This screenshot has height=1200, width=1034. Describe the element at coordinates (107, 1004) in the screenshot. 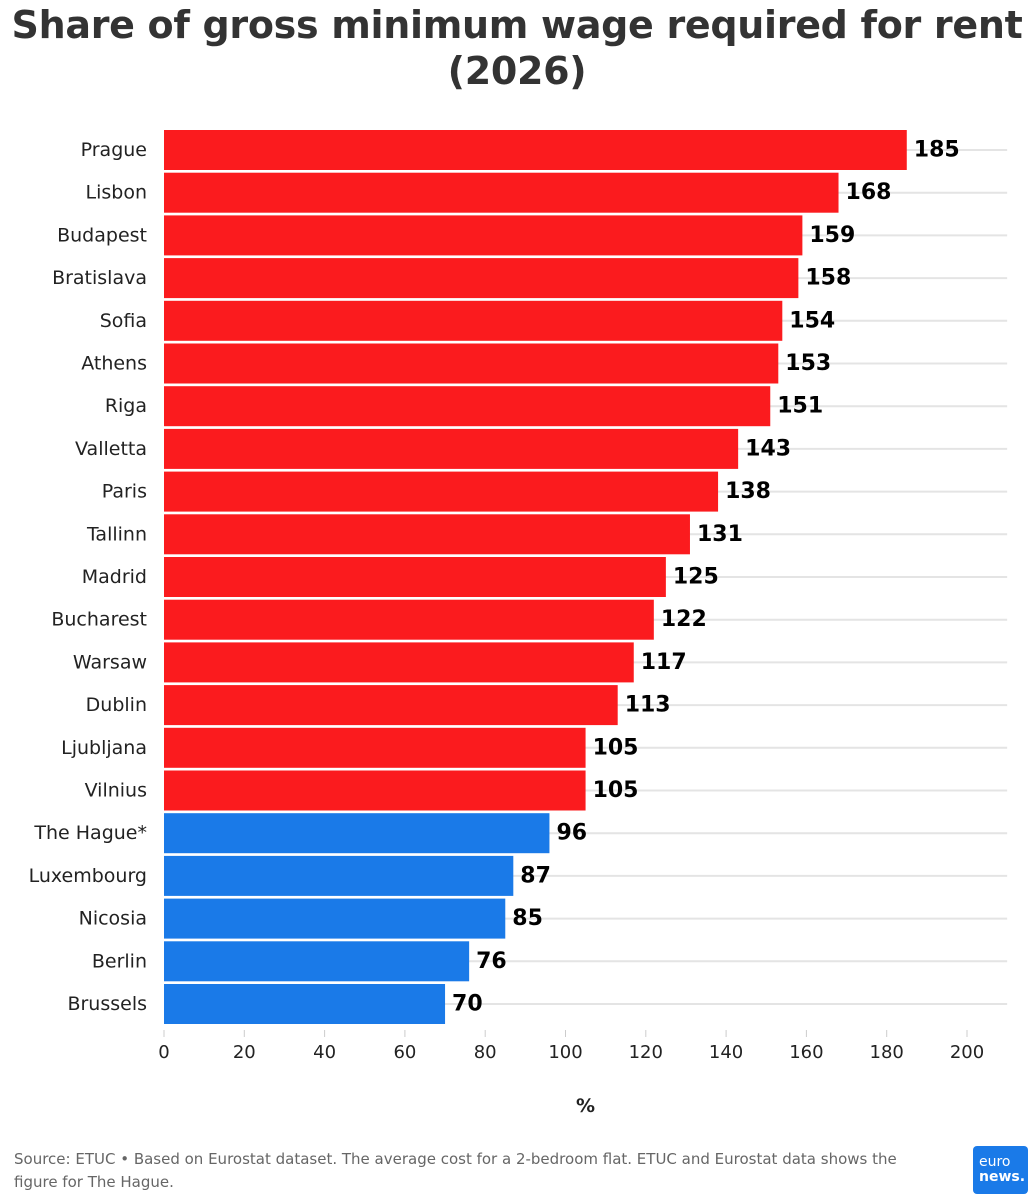

I see `category-label: Brussels` at that location.